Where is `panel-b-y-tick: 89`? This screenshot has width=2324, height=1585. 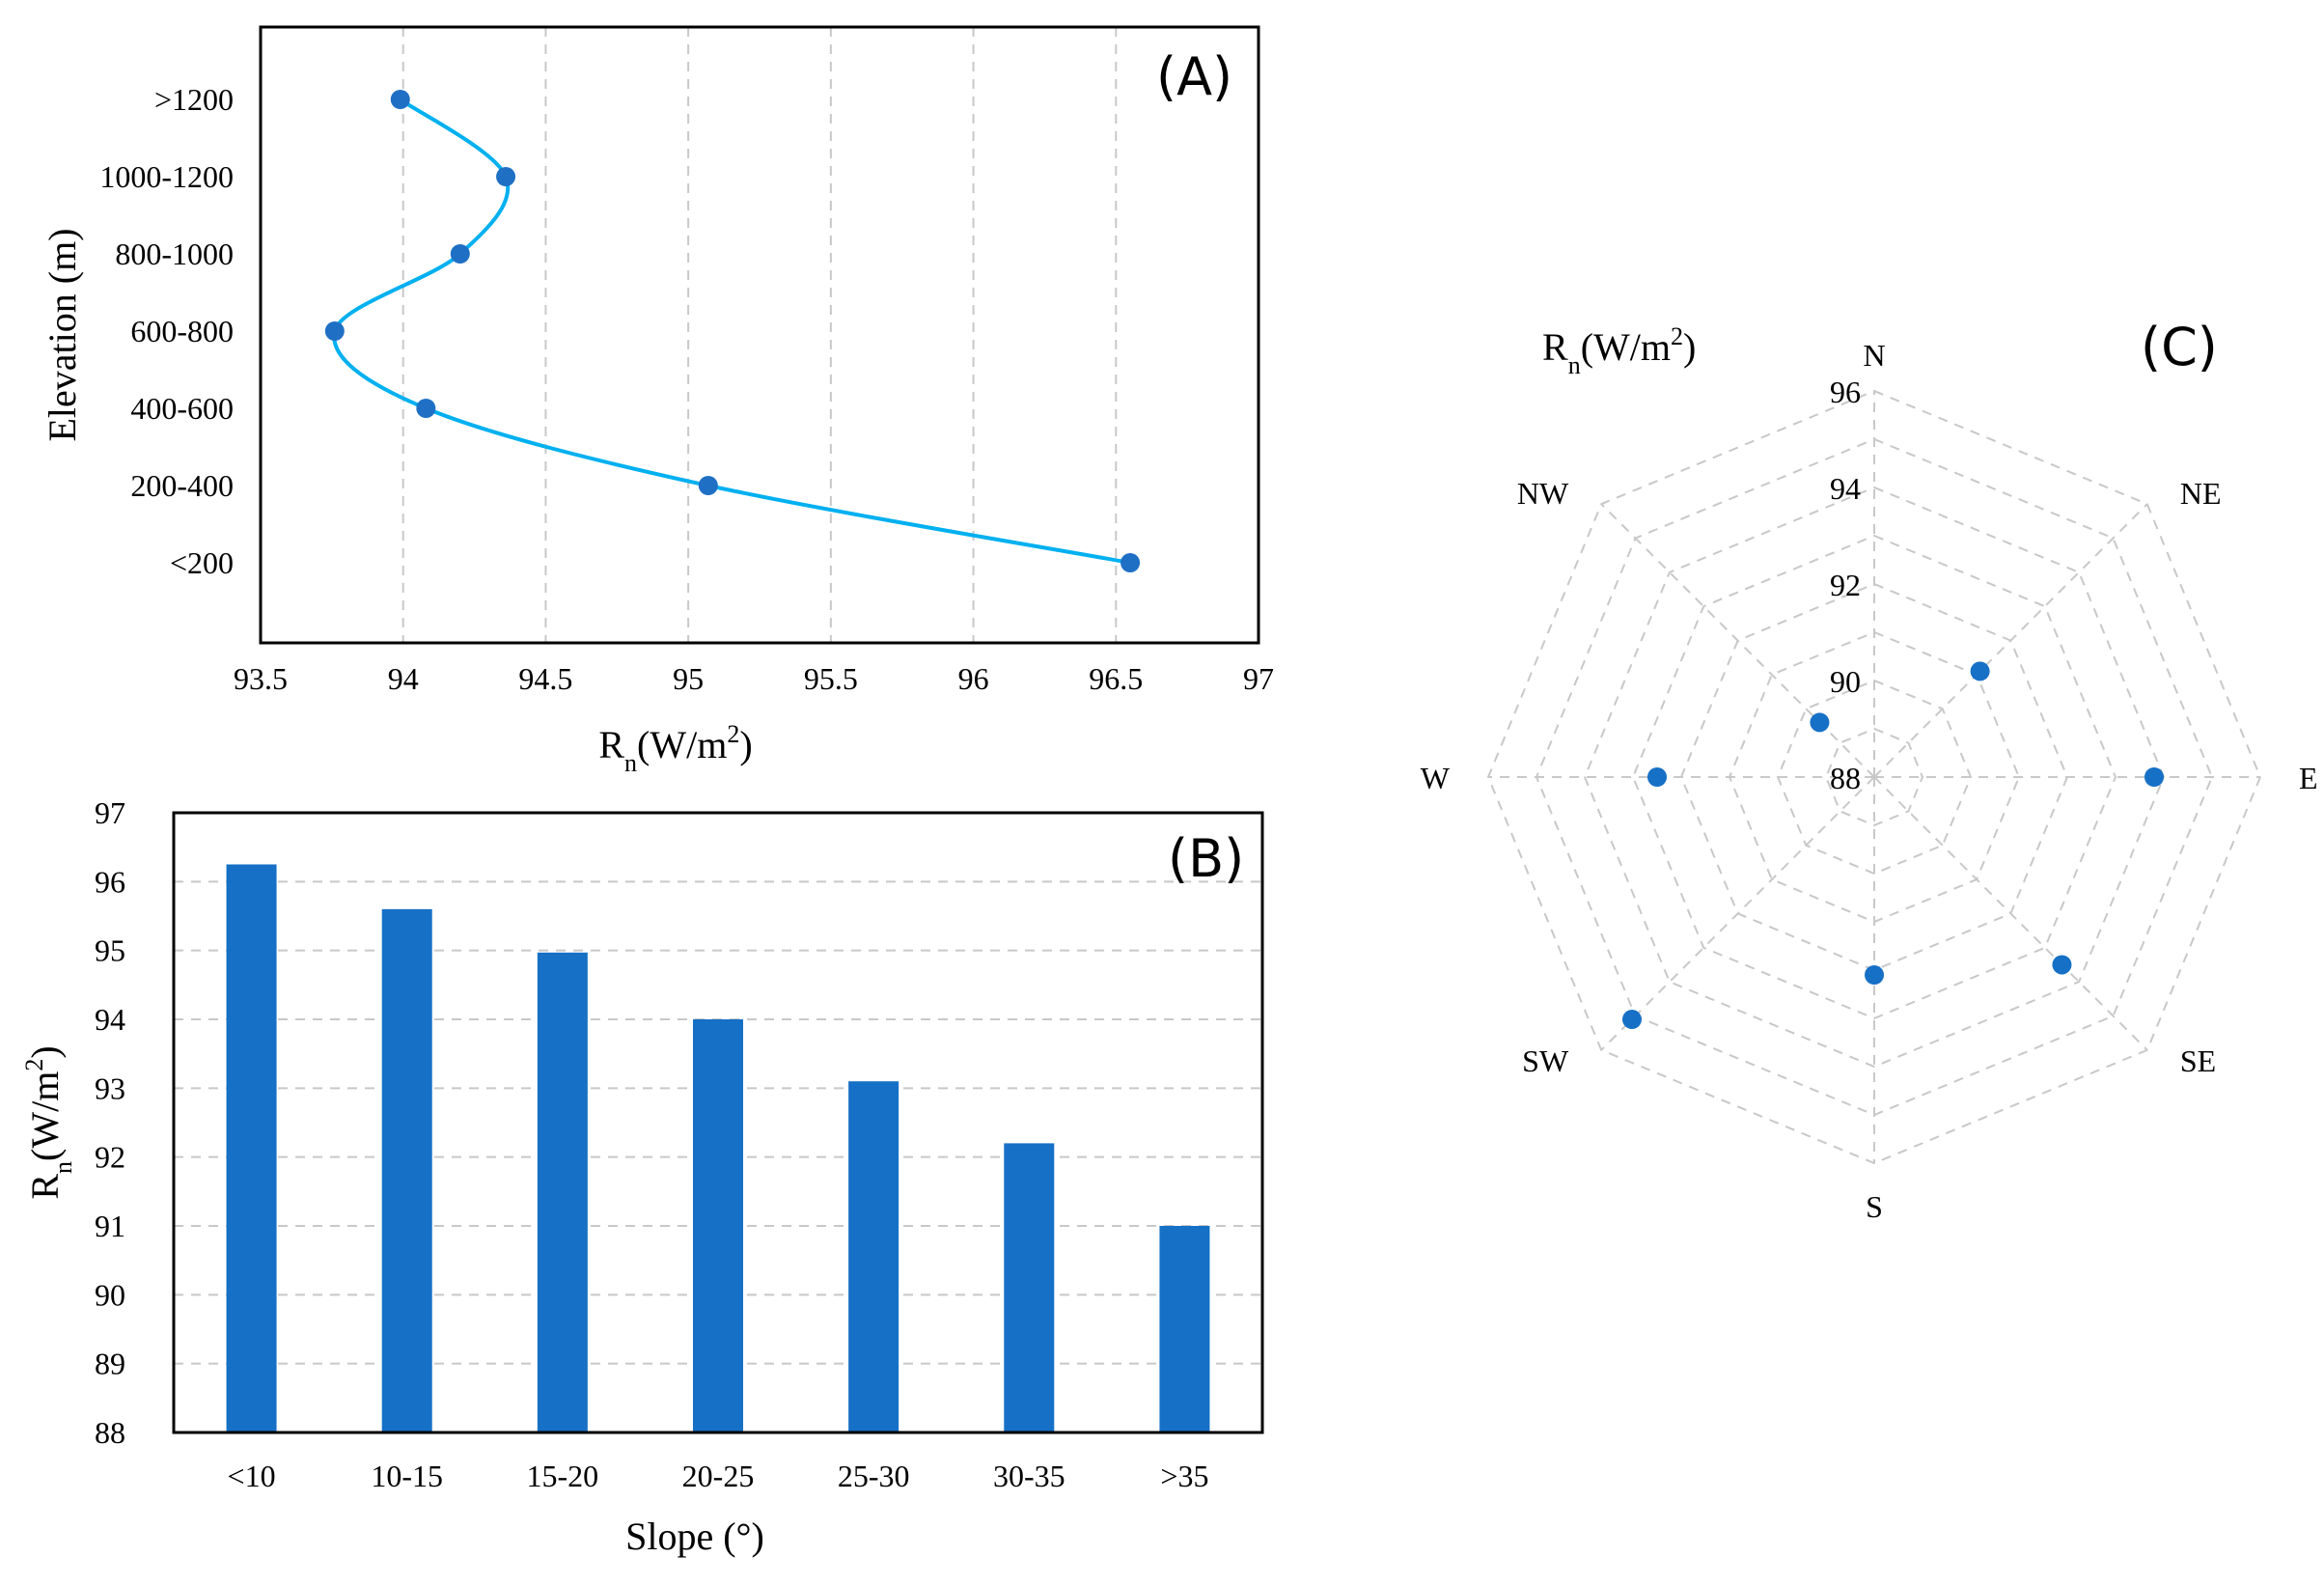 panel-b-y-tick: 89 is located at coordinates (110, 1364).